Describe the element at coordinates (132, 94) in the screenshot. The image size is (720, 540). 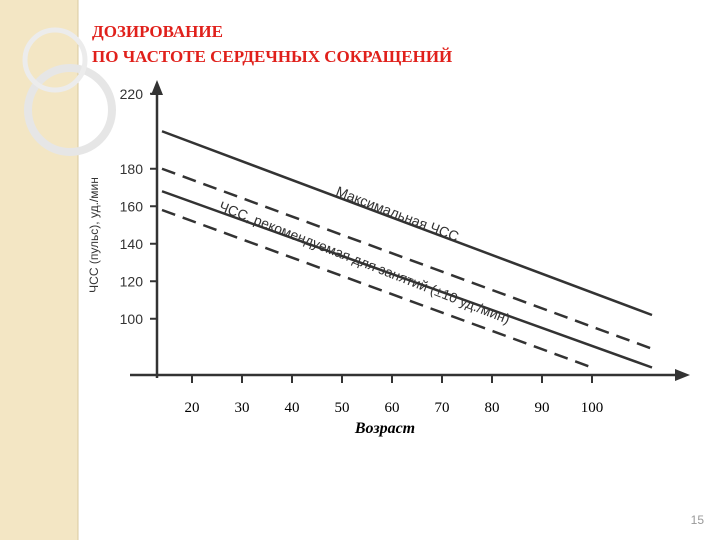
I see `y-tick-label: 220` at that location.